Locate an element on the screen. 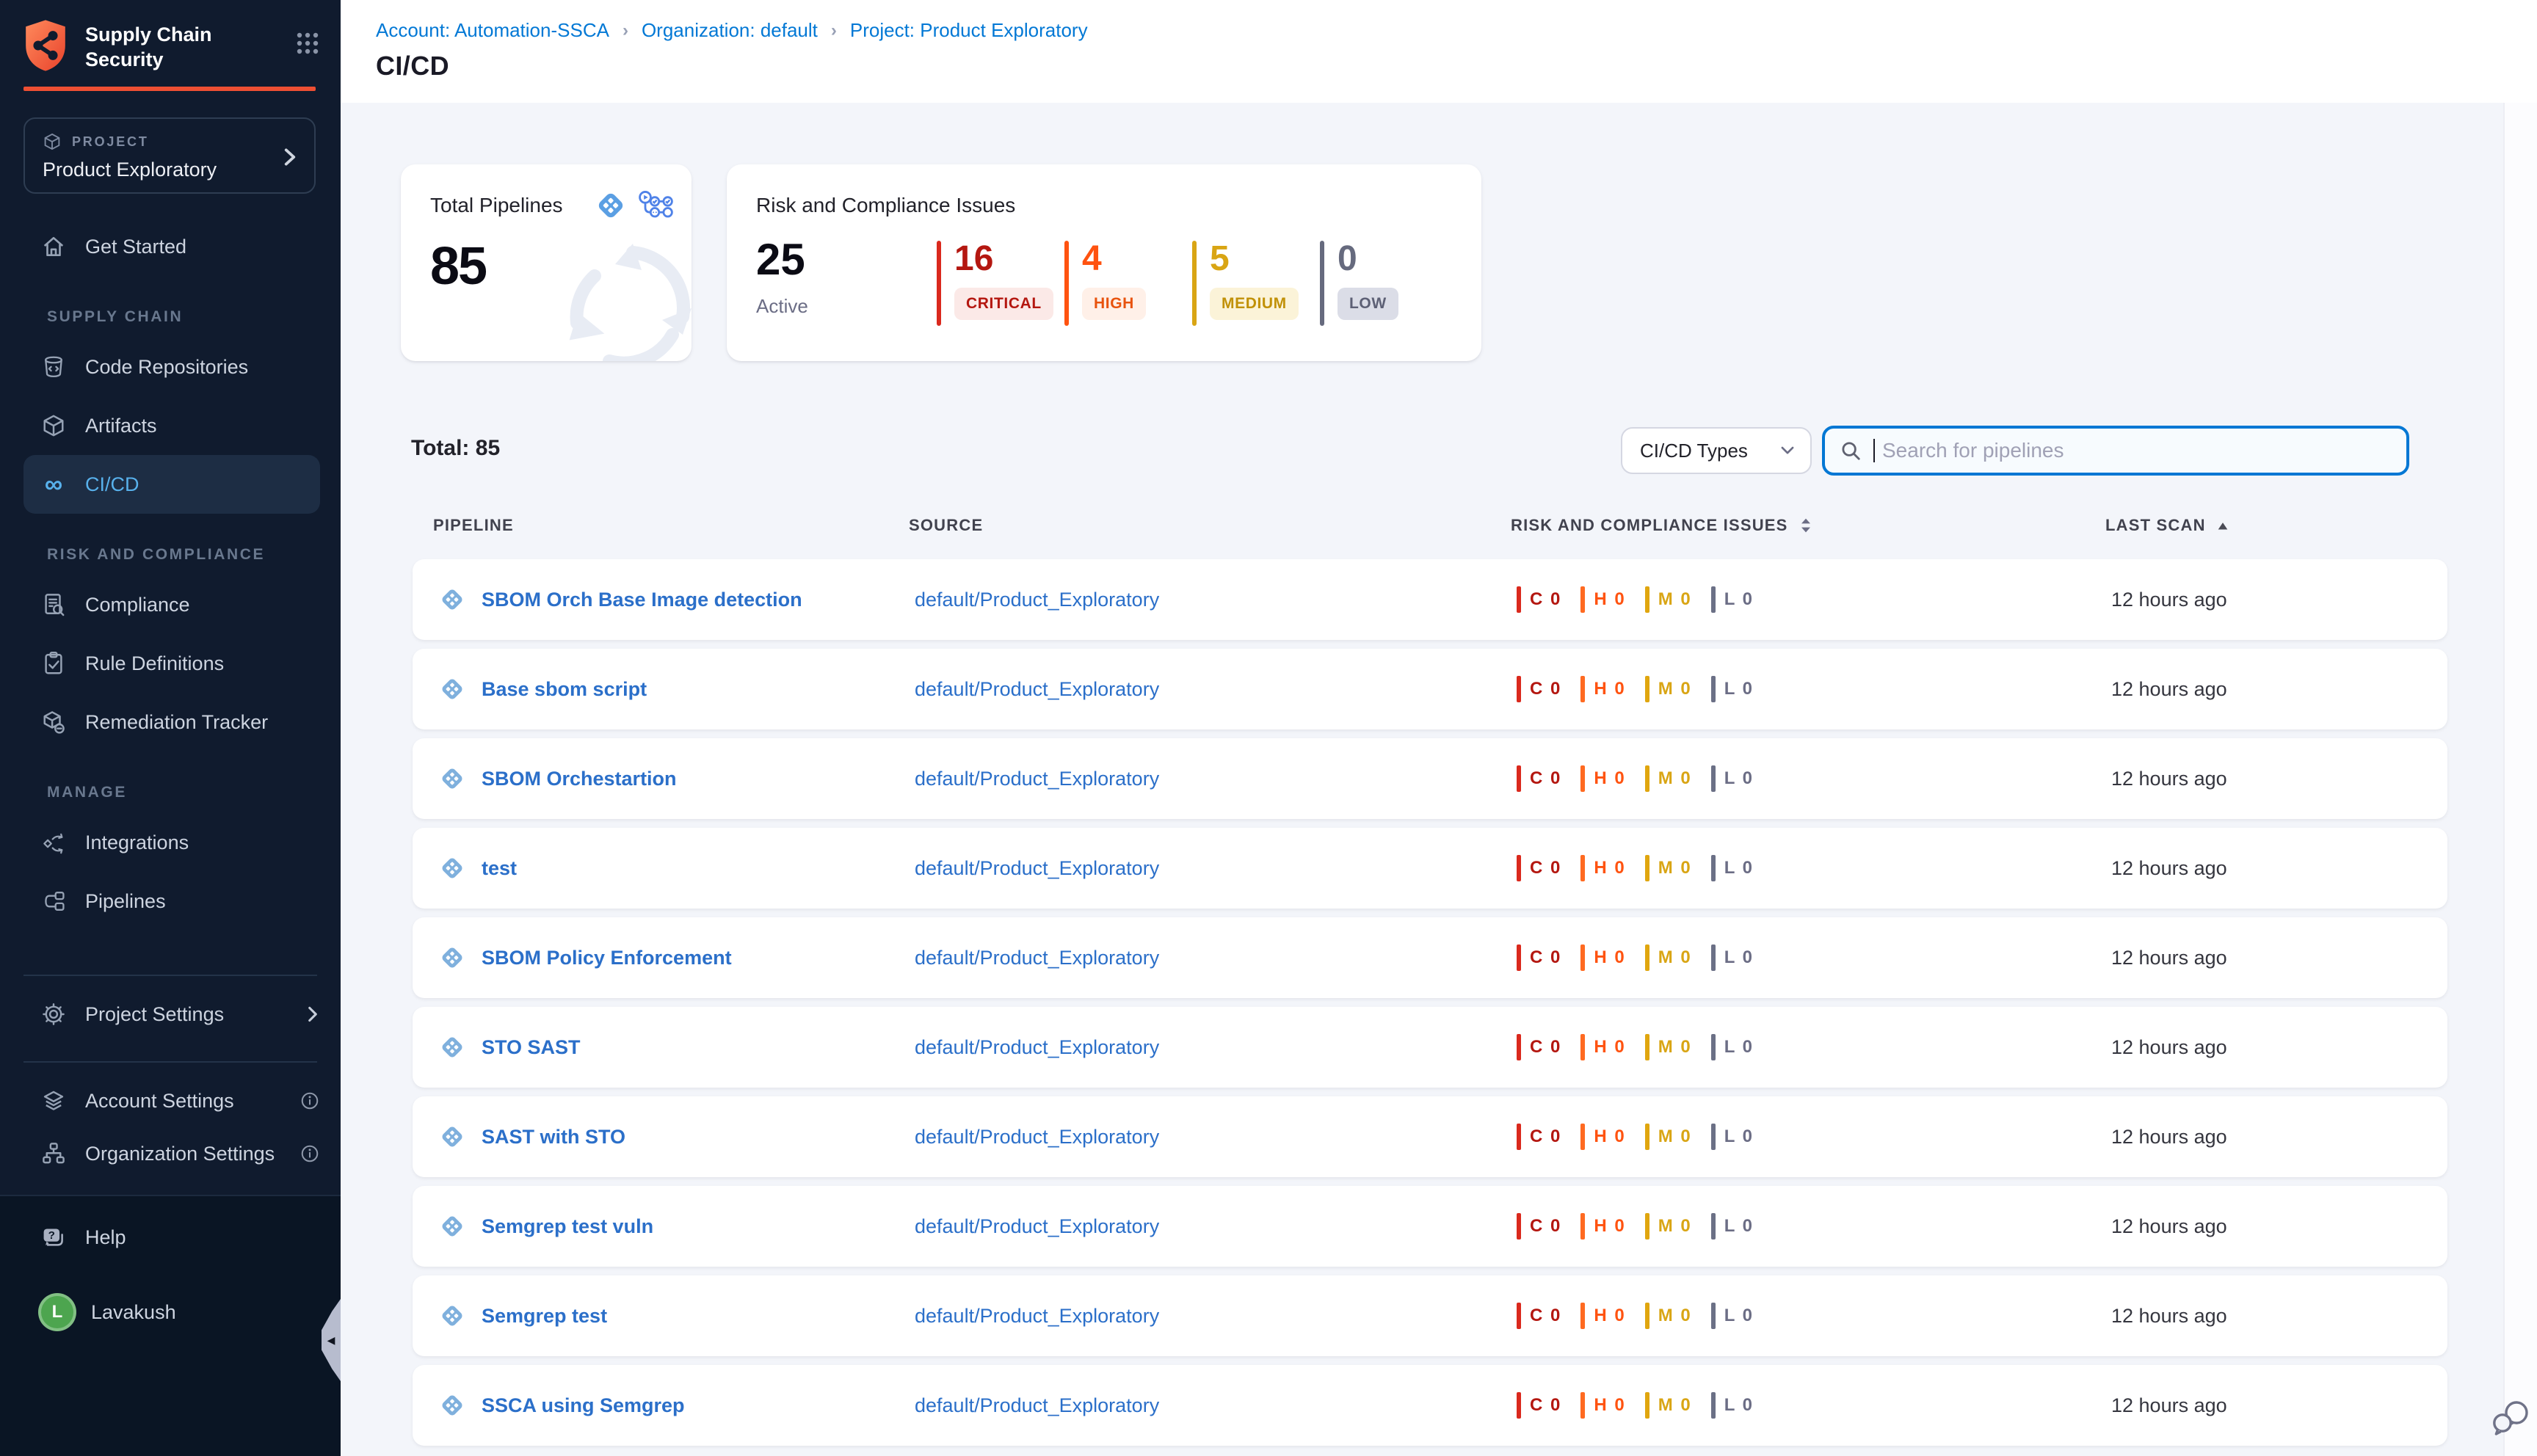  sidebar-item-organization-settings: Organization Settings is located at coordinates (170, 1154).